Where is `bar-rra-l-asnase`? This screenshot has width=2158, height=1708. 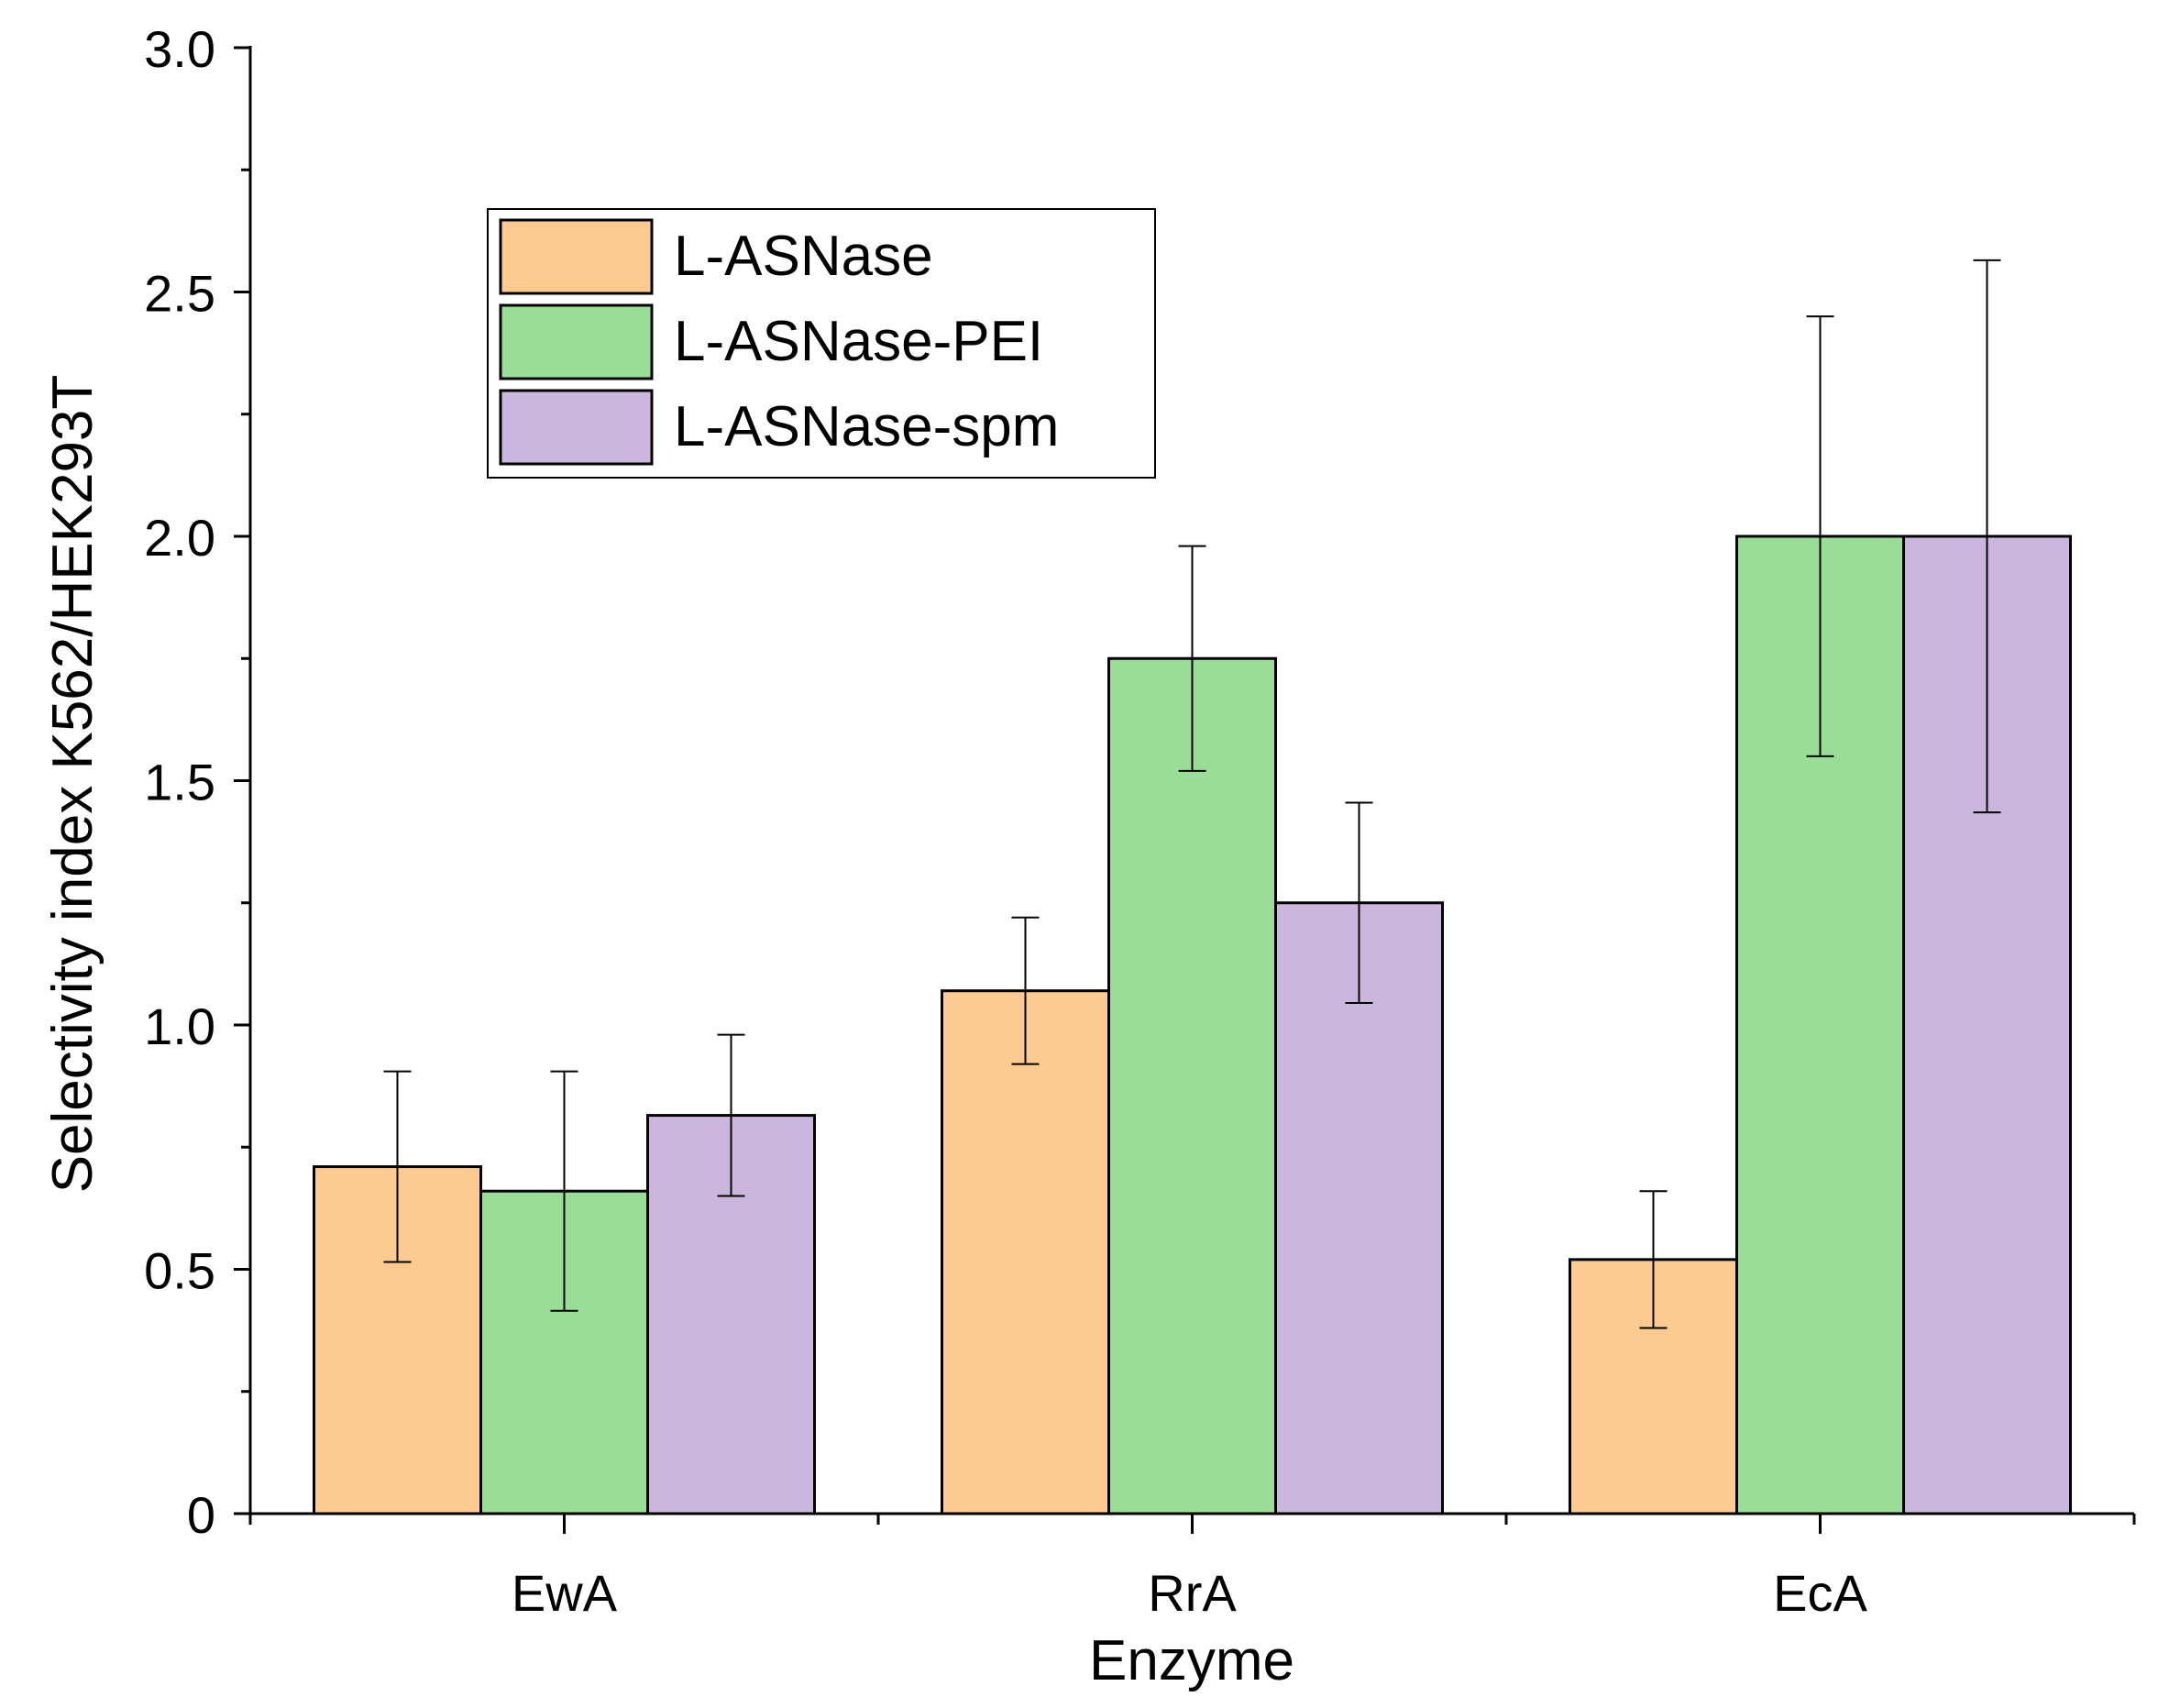
bar-rra-l-asnase is located at coordinates (1025, 1252).